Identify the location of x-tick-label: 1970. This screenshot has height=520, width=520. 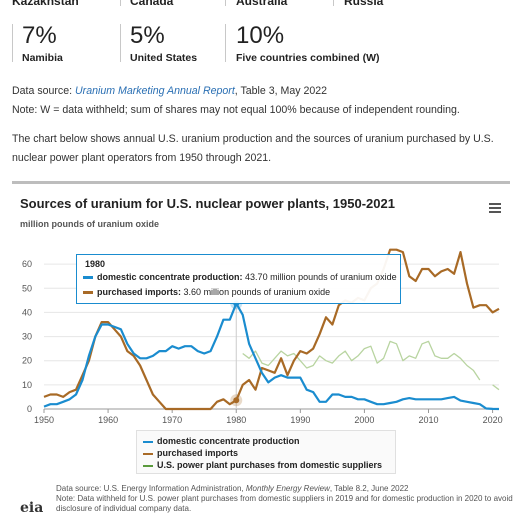
(172, 420).